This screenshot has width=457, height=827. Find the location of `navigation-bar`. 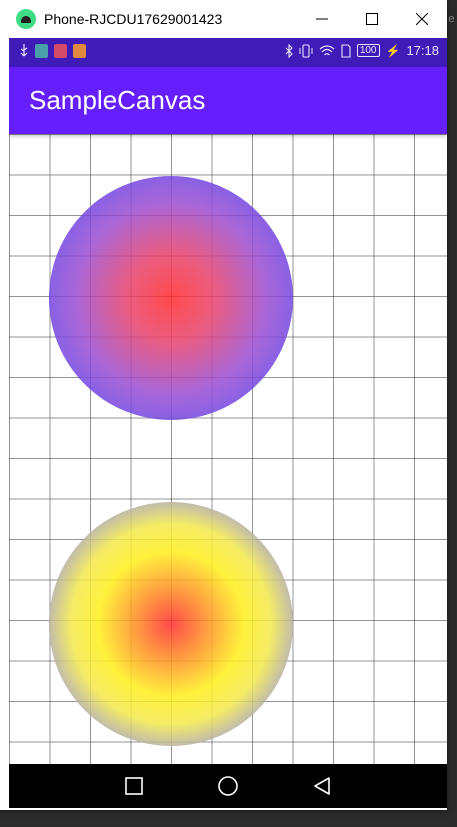

navigation-bar is located at coordinates (228, 786).